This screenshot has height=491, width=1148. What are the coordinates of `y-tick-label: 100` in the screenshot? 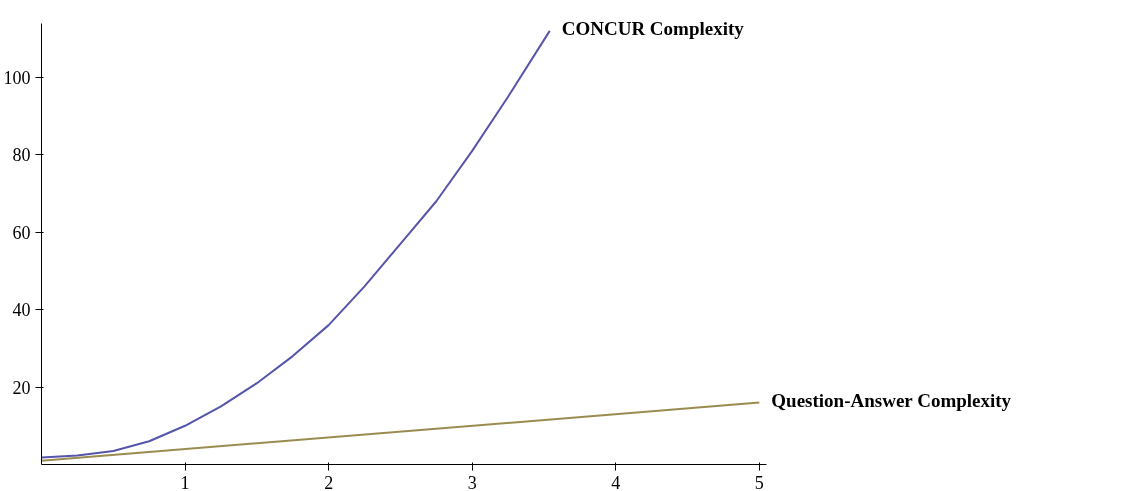 It's located at (17, 77).